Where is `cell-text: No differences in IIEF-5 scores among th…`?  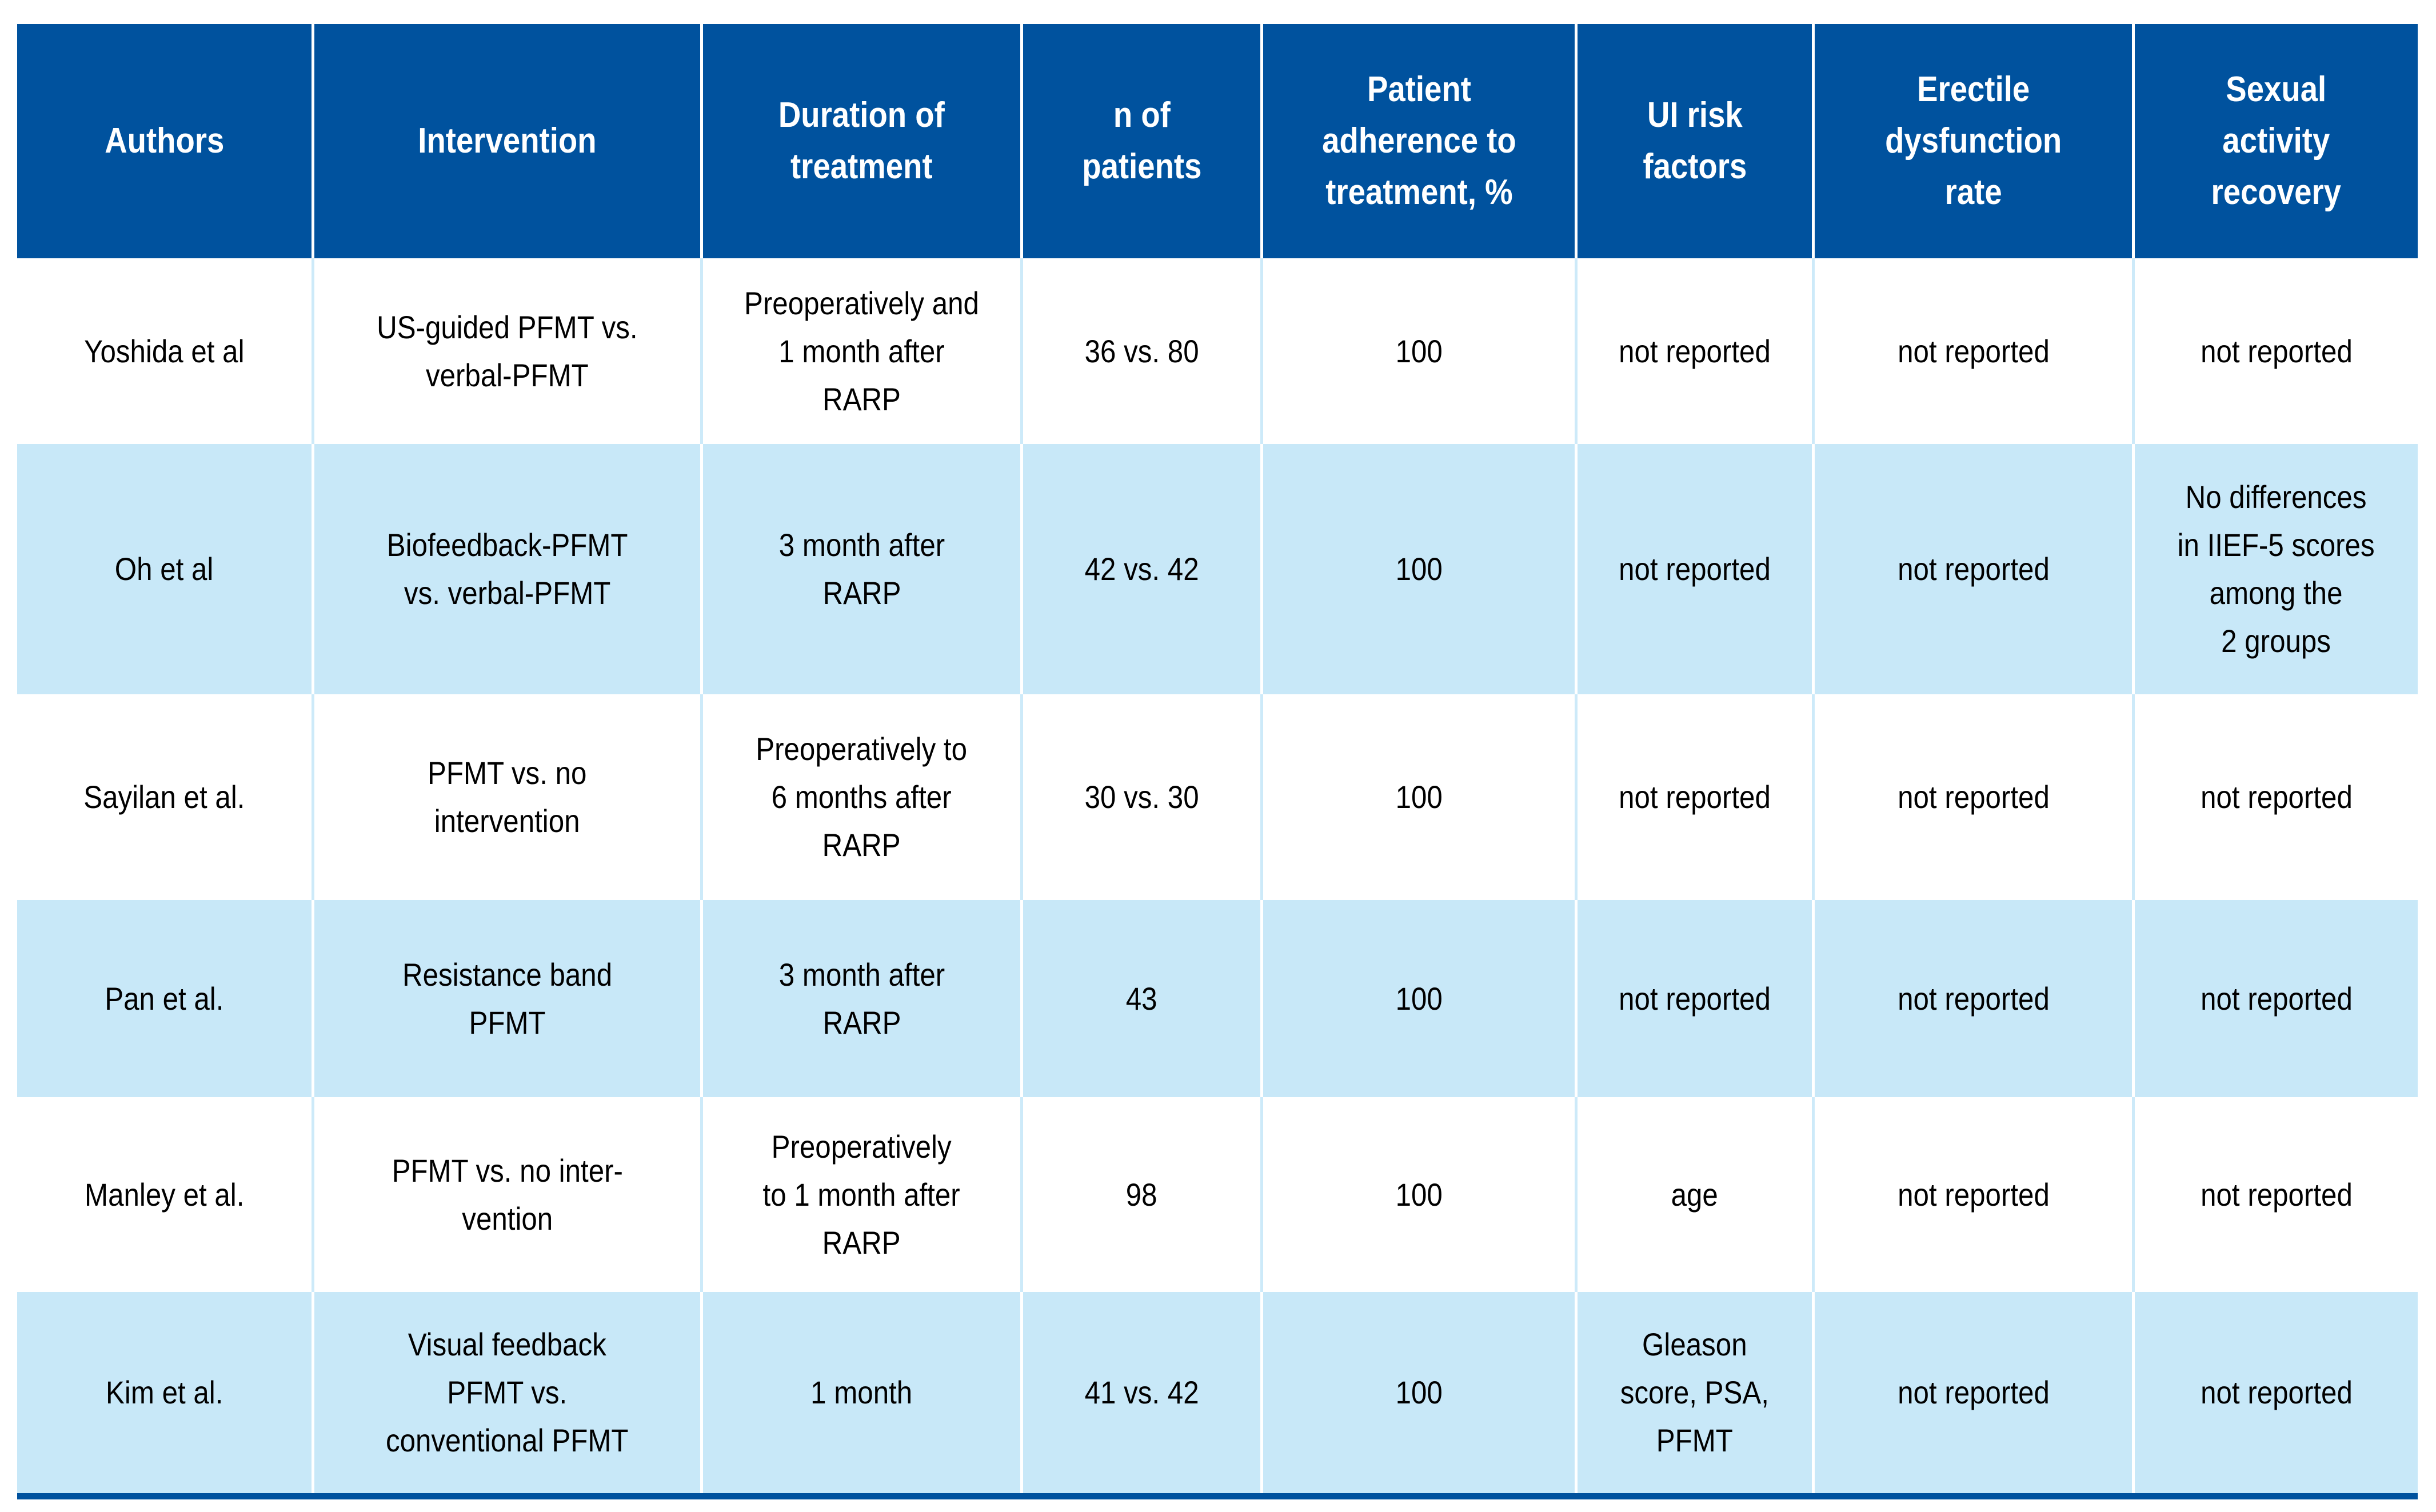 cell-text: No differences in IIEF-5 scores among th… is located at coordinates (2276, 569).